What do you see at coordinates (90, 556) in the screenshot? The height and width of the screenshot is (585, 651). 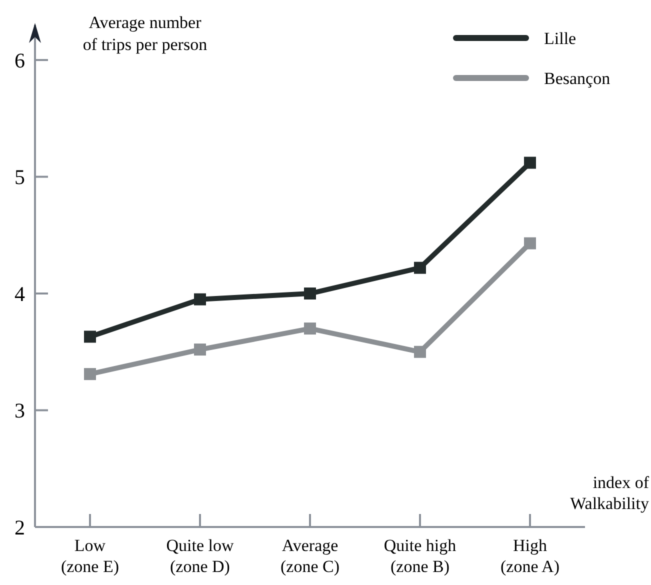 I see `x-tick-label: Low (zone E)` at bounding box center [90, 556].